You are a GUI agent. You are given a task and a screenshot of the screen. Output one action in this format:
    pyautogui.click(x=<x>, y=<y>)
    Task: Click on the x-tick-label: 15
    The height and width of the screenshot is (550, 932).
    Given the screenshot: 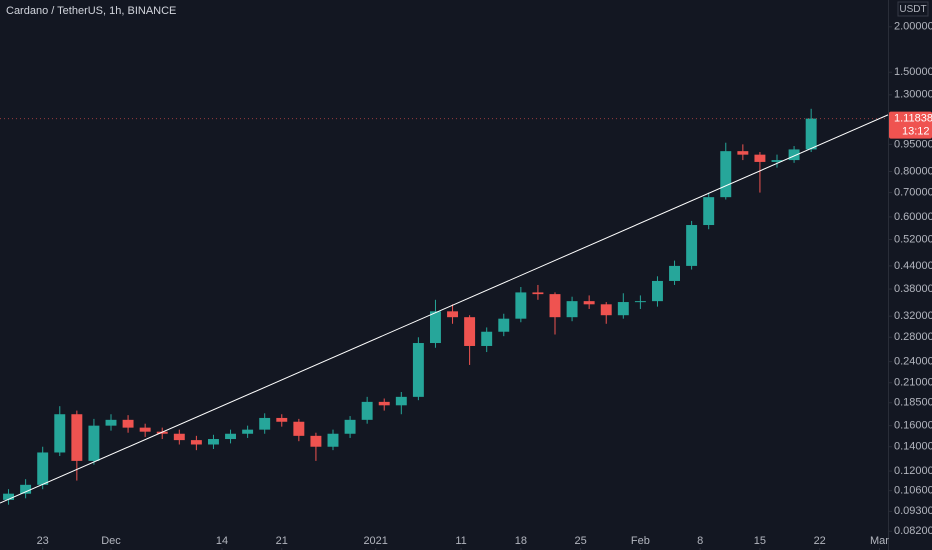 What is the action you would take?
    pyautogui.click(x=760, y=541)
    